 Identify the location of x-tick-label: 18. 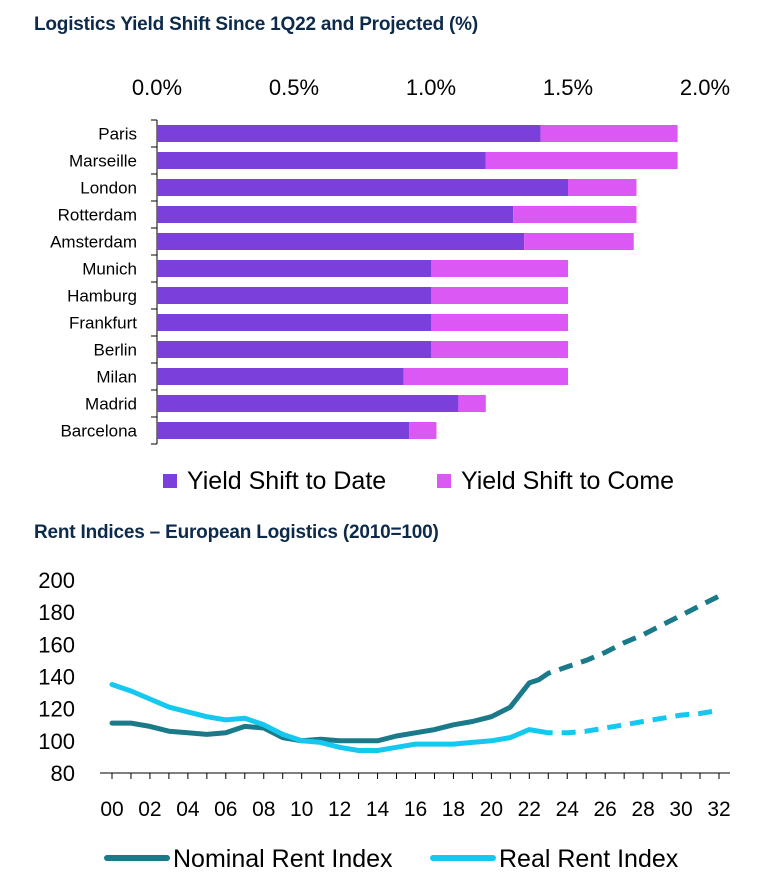
(453, 809).